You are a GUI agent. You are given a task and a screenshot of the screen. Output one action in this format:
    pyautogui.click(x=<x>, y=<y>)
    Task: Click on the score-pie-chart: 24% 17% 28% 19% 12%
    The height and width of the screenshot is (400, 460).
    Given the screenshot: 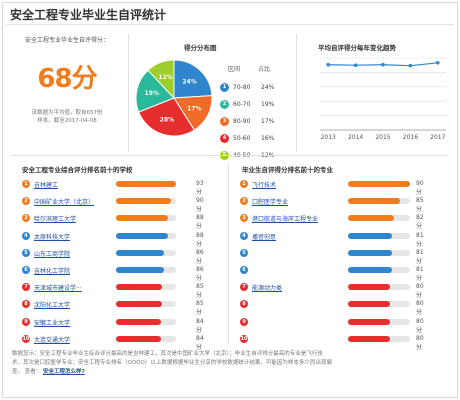 What is the action you would take?
    pyautogui.click(x=174, y=98)
    